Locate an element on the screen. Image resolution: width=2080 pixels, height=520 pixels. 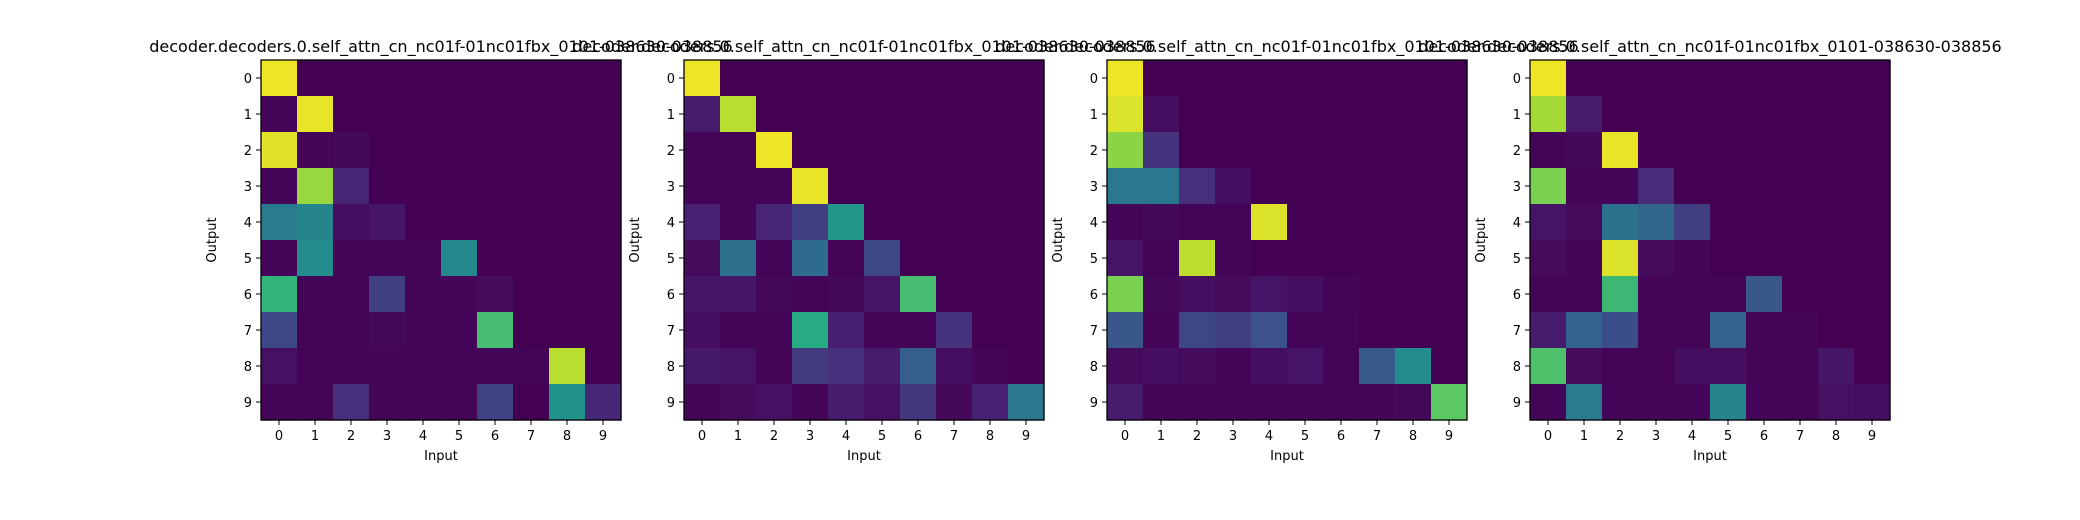
heatmap-cell-r9-c7 is located at coordinates (954, 402).